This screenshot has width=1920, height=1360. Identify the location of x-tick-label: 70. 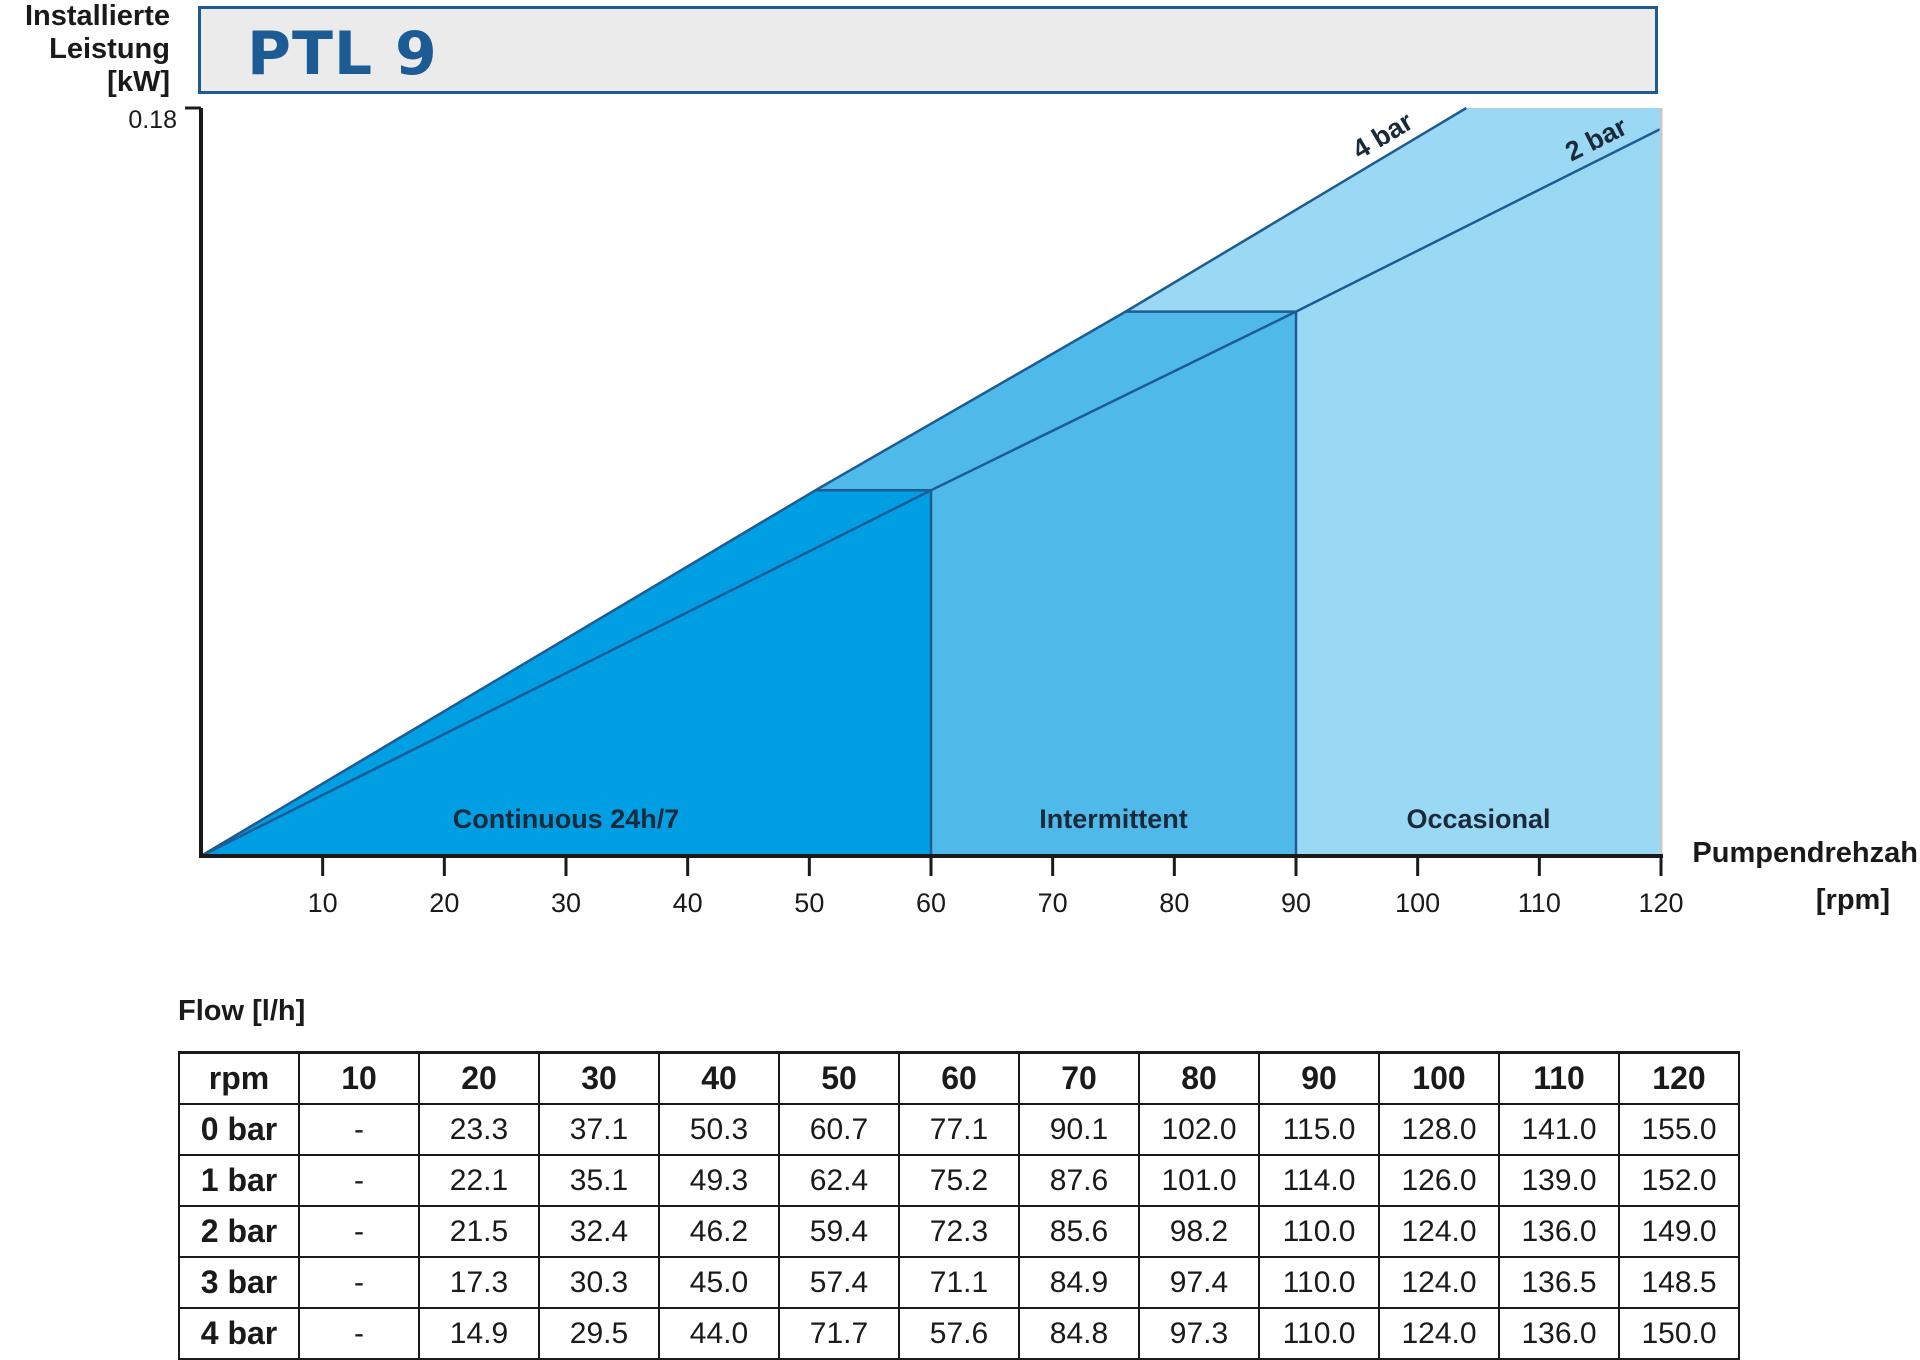
(1053, 903).